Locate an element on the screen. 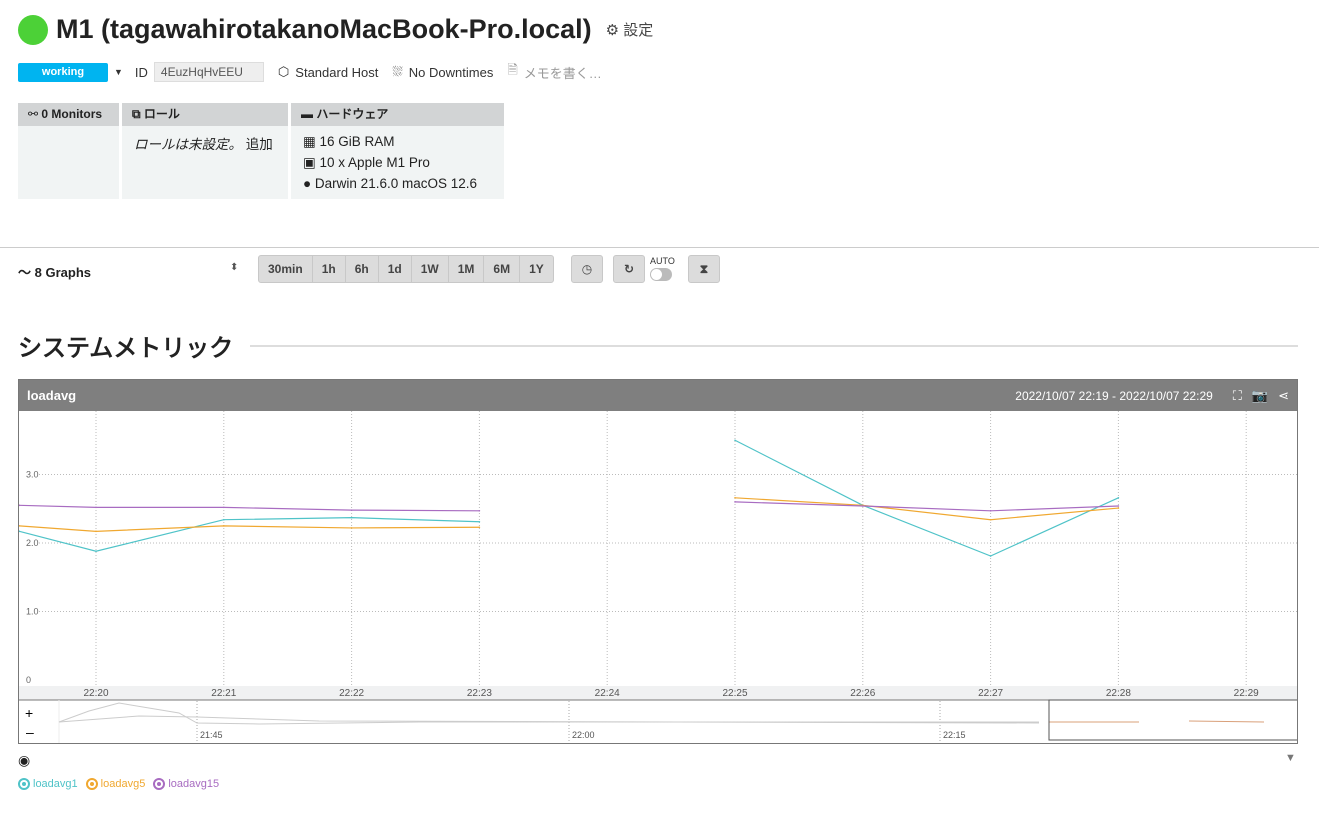 The image size is (1319, 814). downtimes: No Downtimes is located at coordinates (451, 72).